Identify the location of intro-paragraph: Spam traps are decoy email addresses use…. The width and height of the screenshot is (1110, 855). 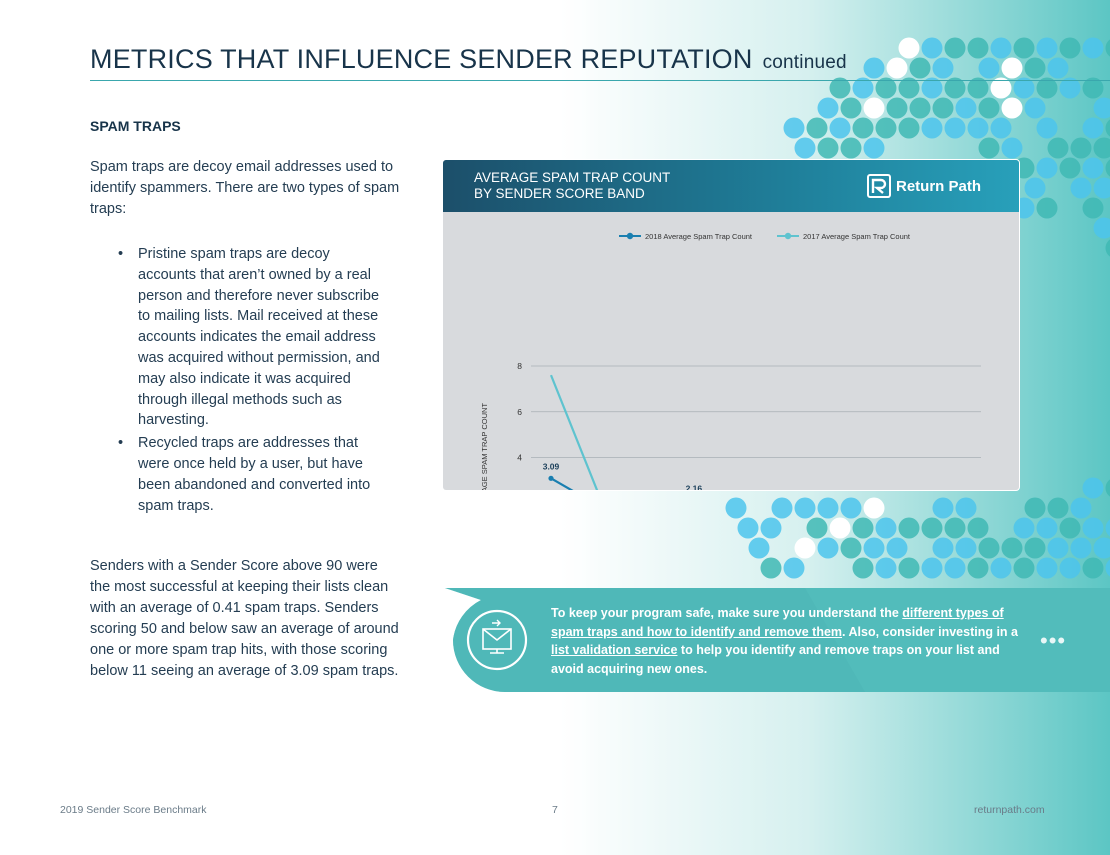
(245, 188).